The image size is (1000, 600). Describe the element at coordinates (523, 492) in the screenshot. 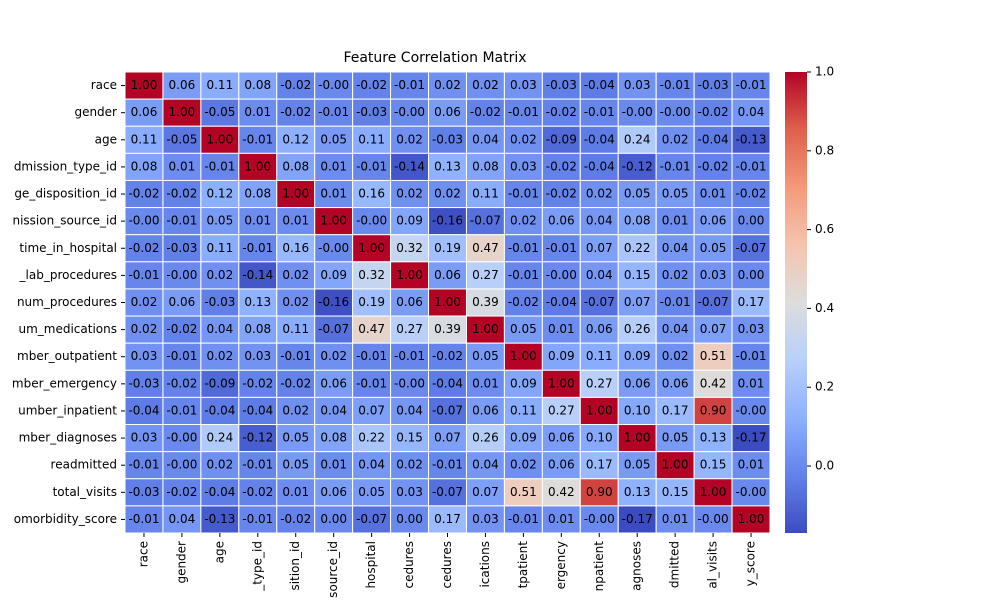

I see `cell-label: 0.51` at that location.